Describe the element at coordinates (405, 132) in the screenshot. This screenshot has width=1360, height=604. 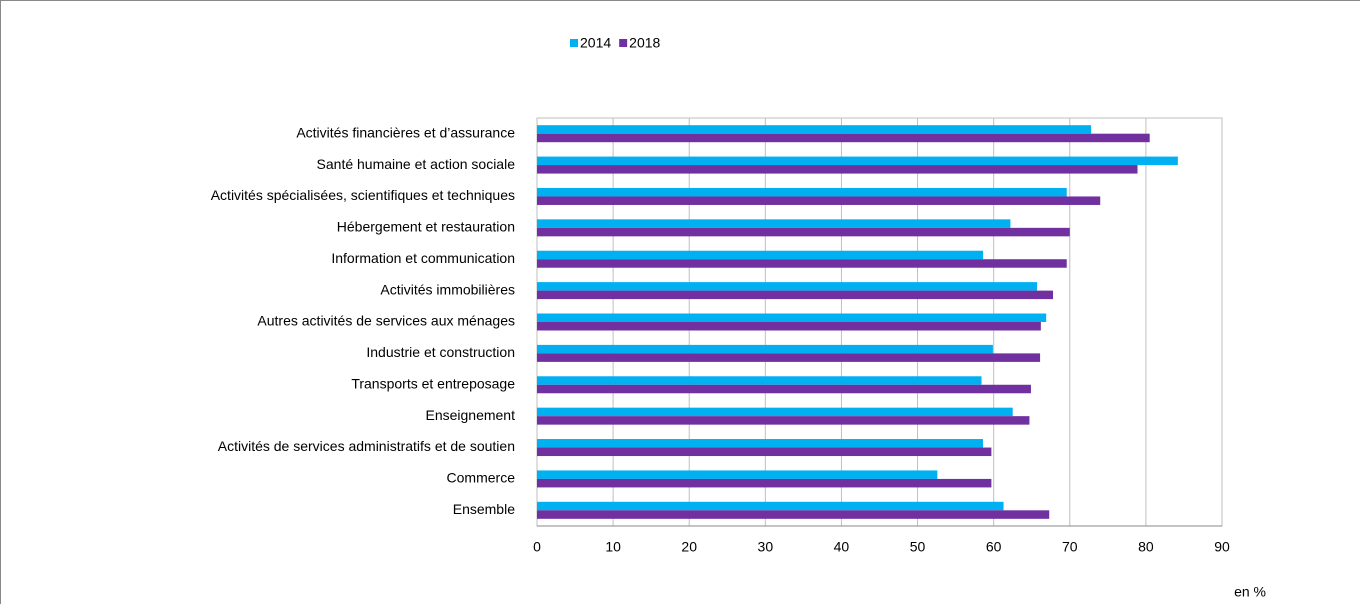
I see `y-tick-label: Activités financières et d’assurance` at that location.